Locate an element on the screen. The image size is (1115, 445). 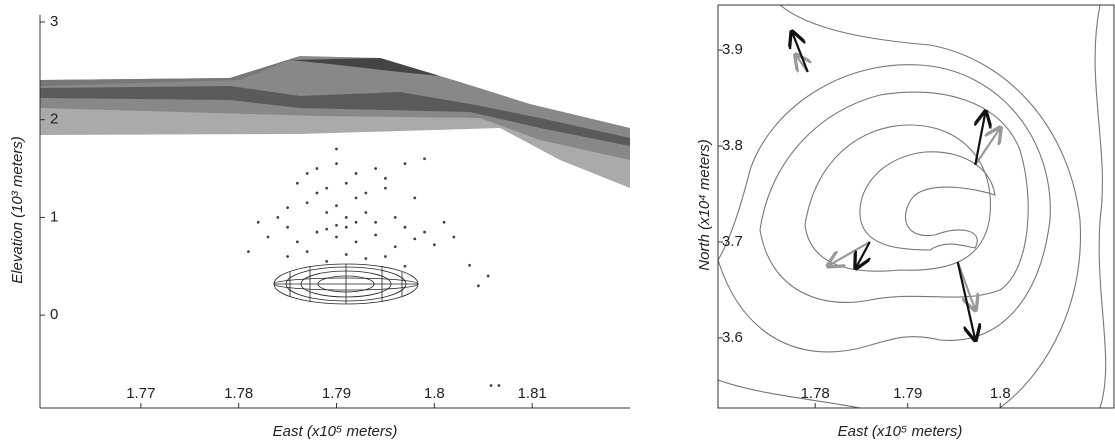
y-axis-title: North (x10⁴ meters) is located at coordinates (704, 205).